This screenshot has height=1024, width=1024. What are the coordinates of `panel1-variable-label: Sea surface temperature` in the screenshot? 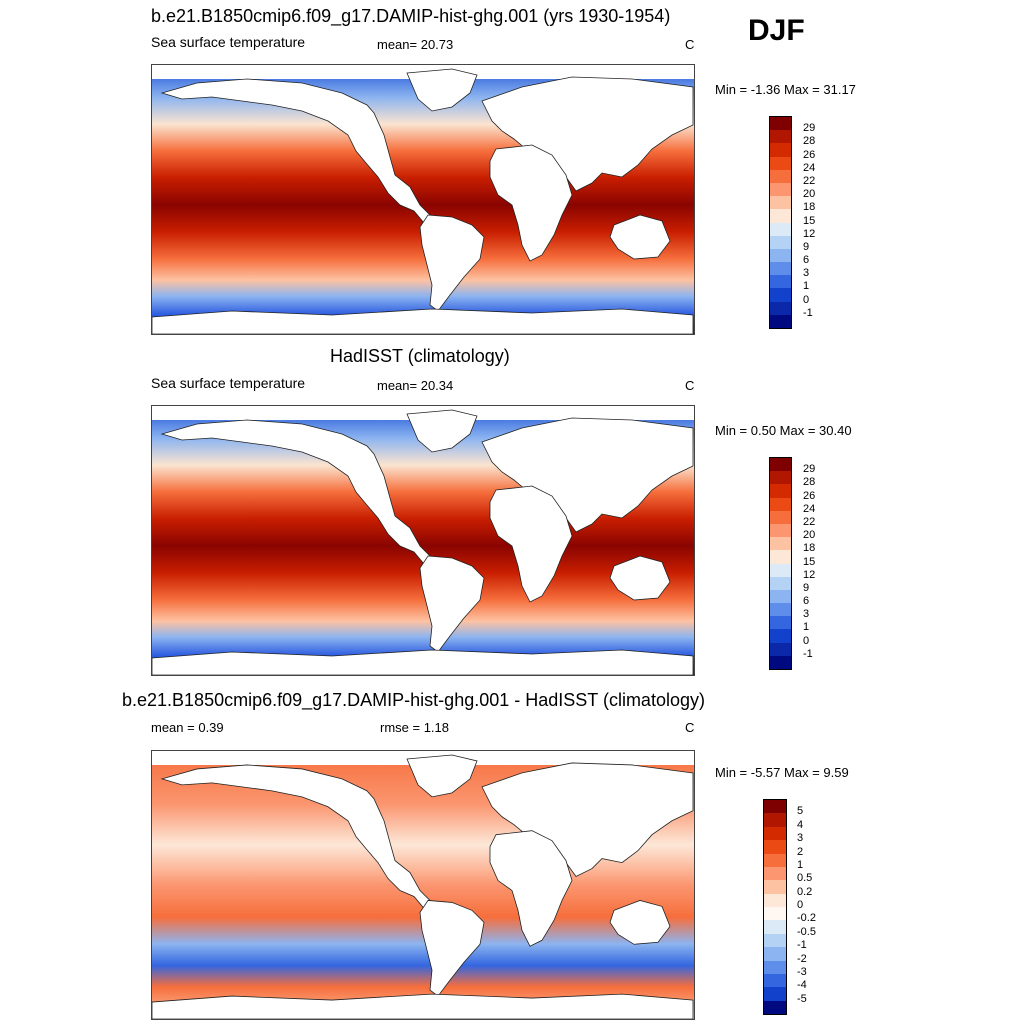 It's located at (228, 42).